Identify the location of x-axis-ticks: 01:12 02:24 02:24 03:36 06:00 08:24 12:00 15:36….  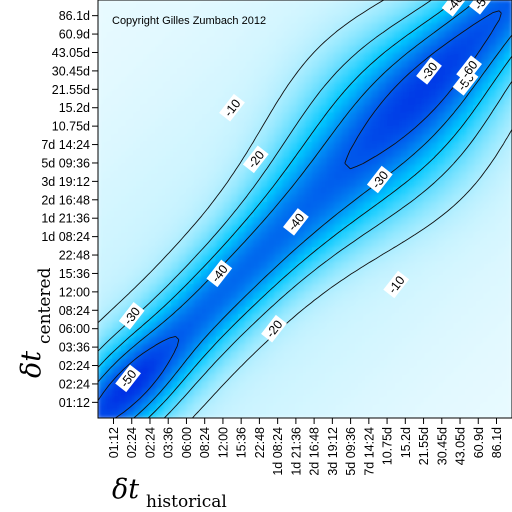
(305, 447).